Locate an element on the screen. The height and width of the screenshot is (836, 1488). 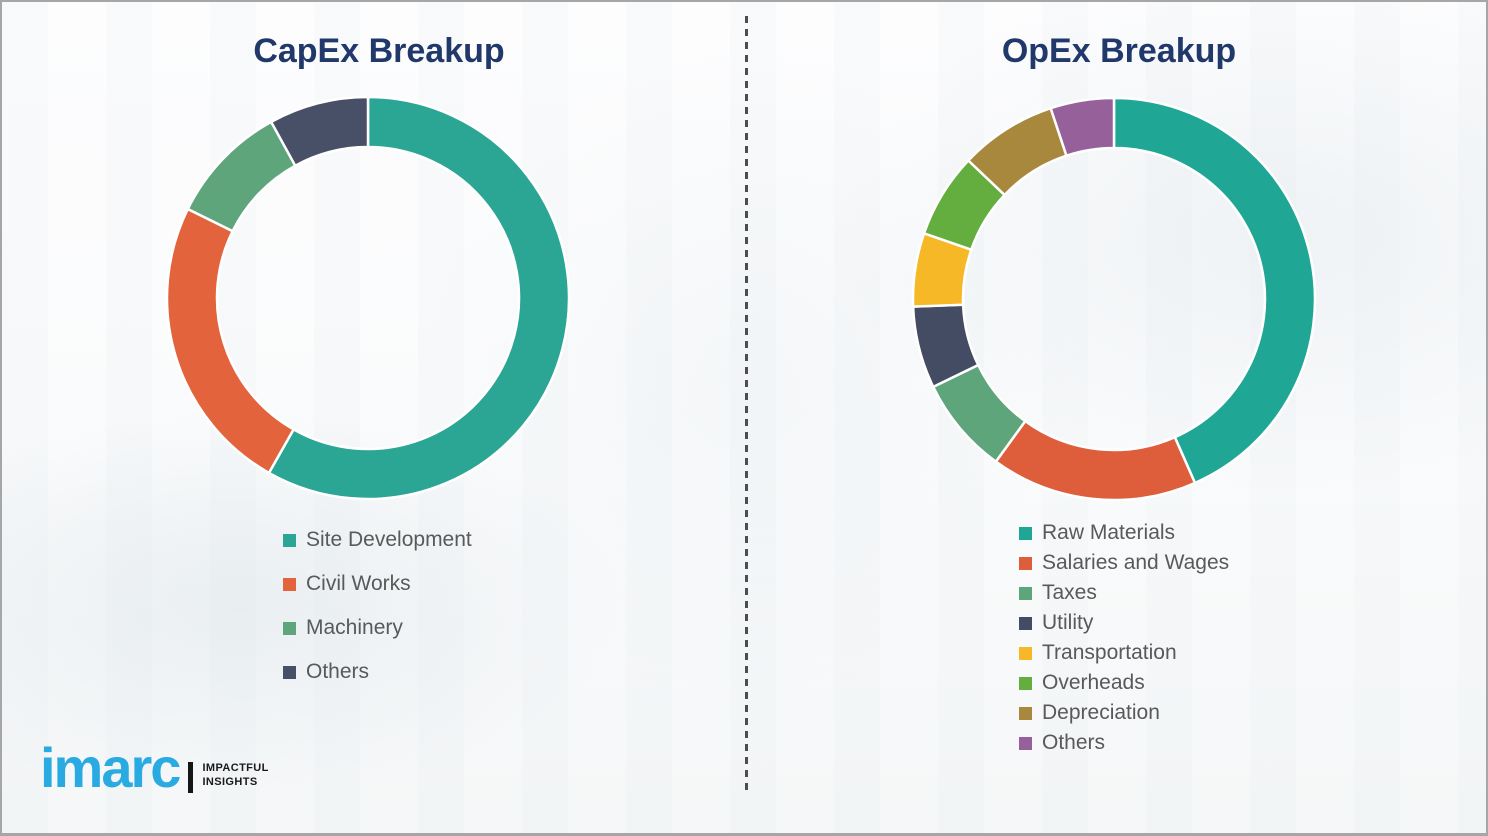
legend-item-transportation: Transportation is located at coordinates (1124, 653).